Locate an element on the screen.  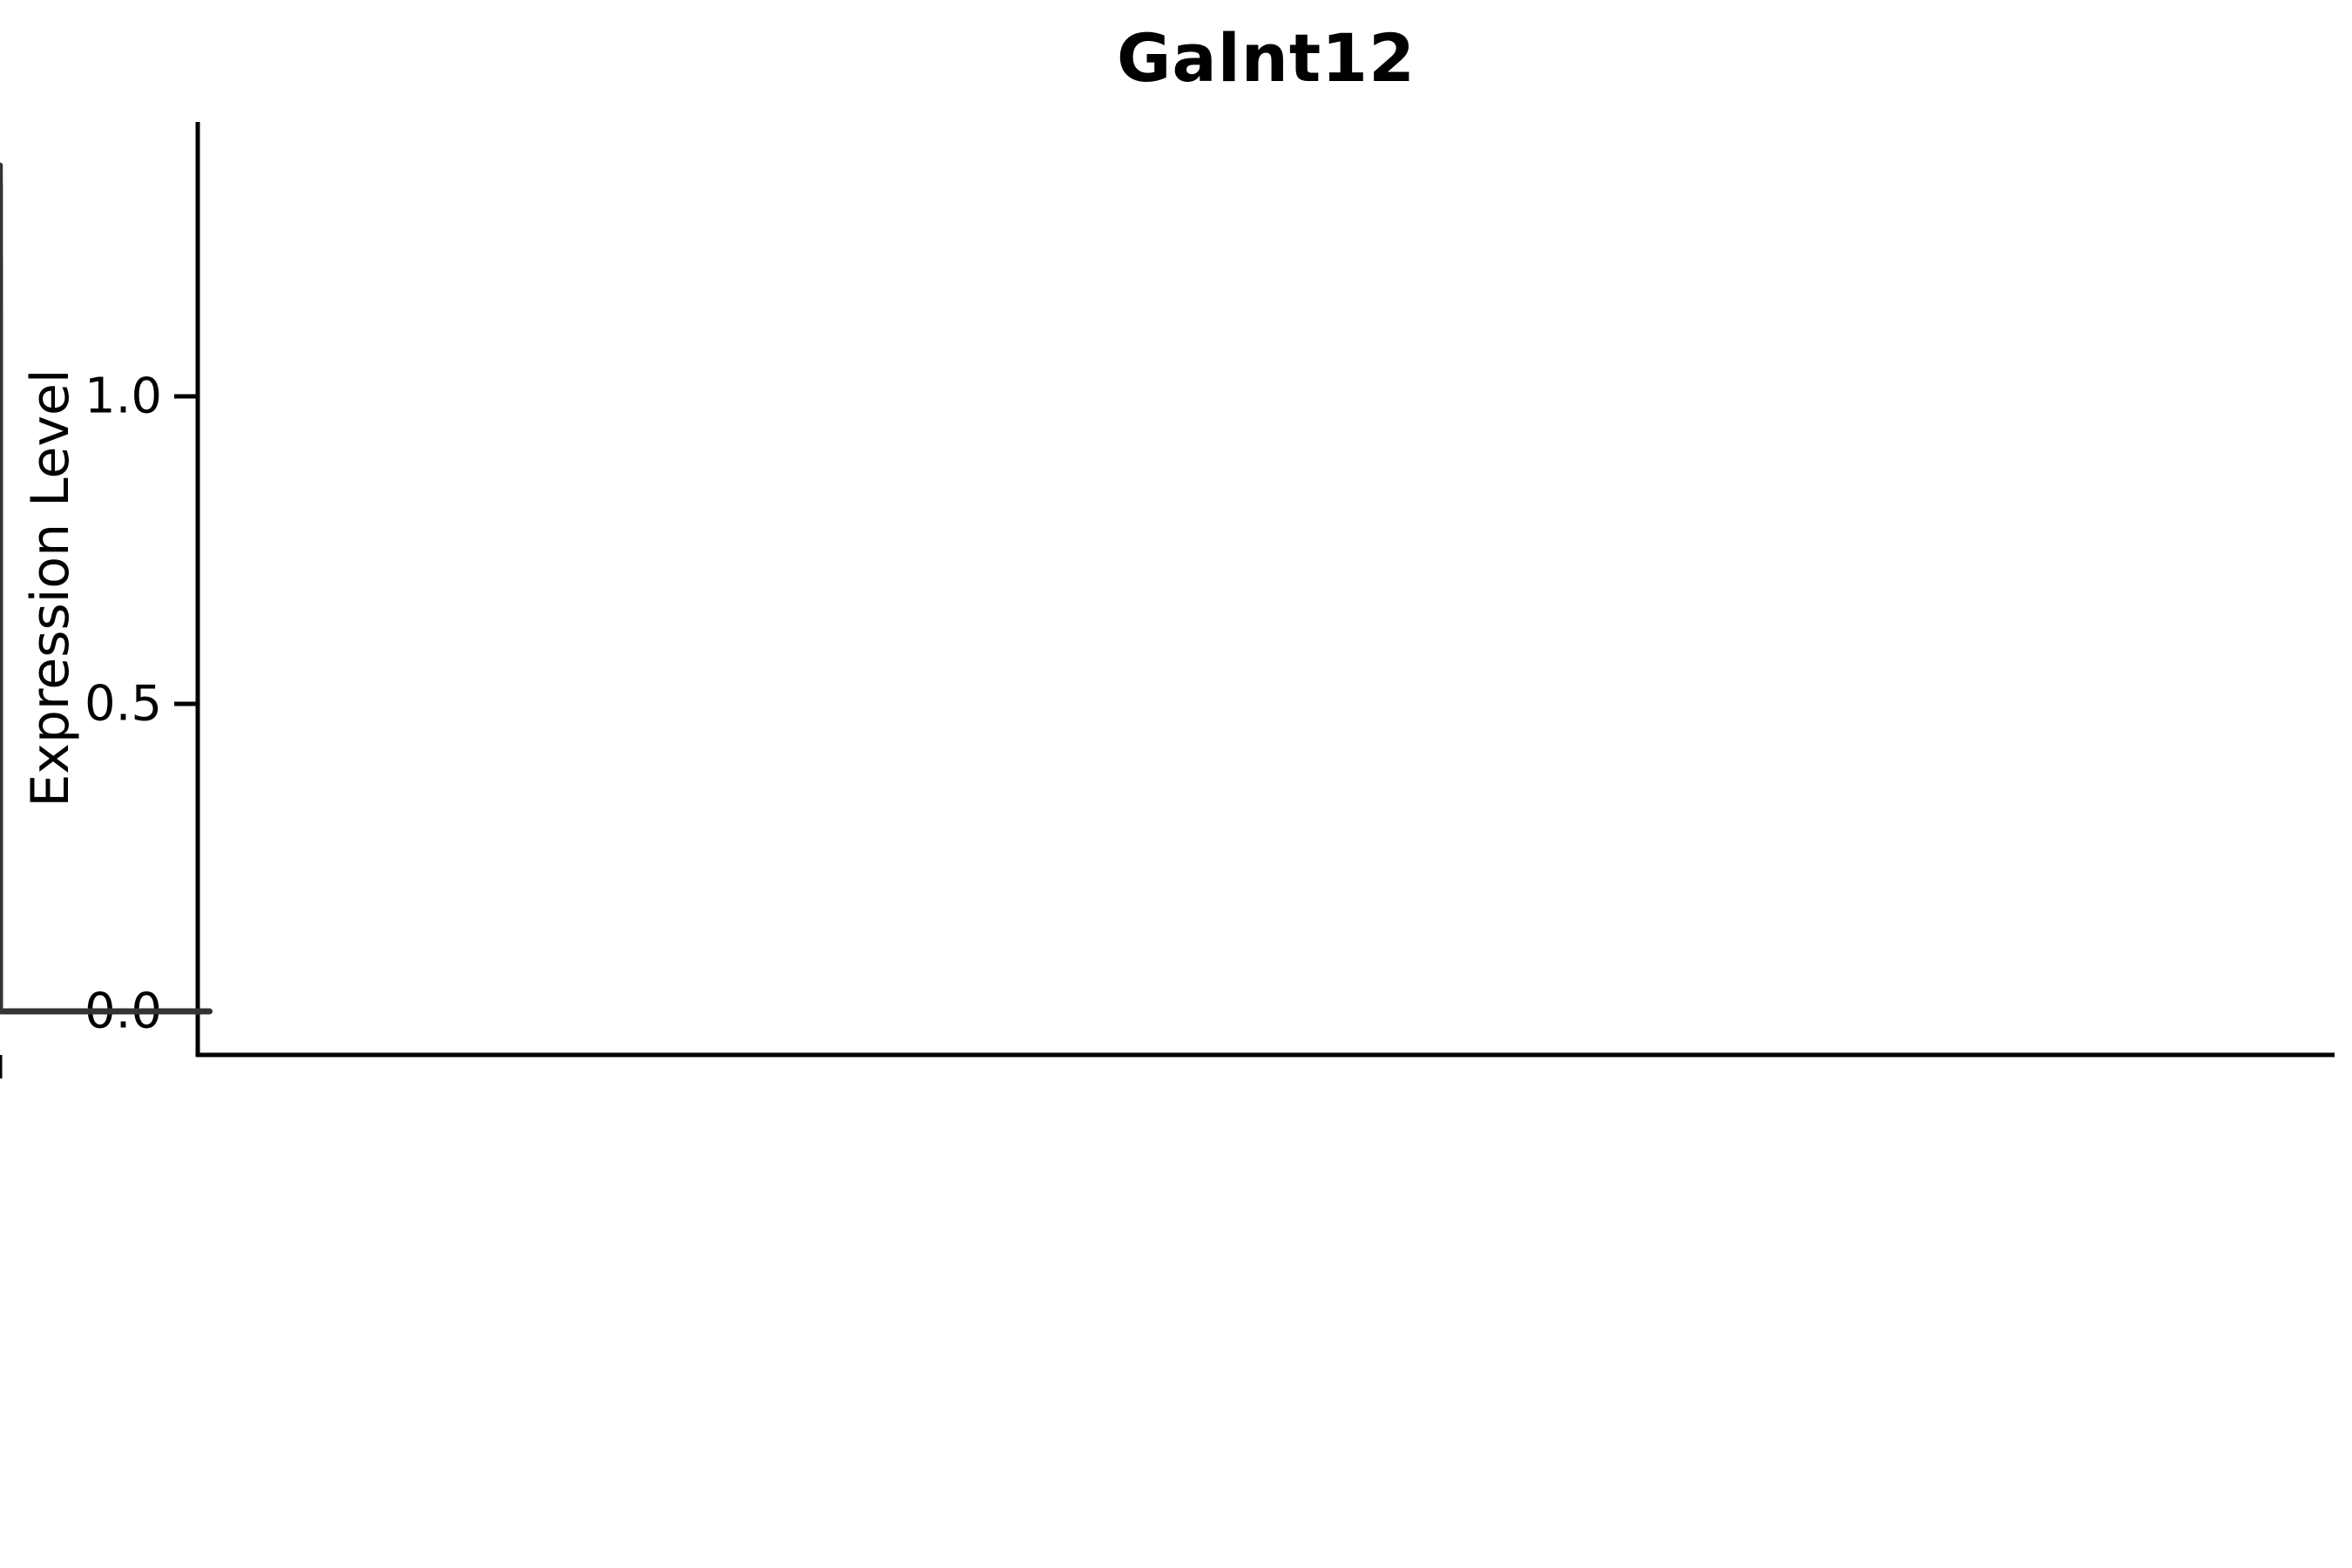
y-tick-label: 1.0 is located at coordinates (123, 396).